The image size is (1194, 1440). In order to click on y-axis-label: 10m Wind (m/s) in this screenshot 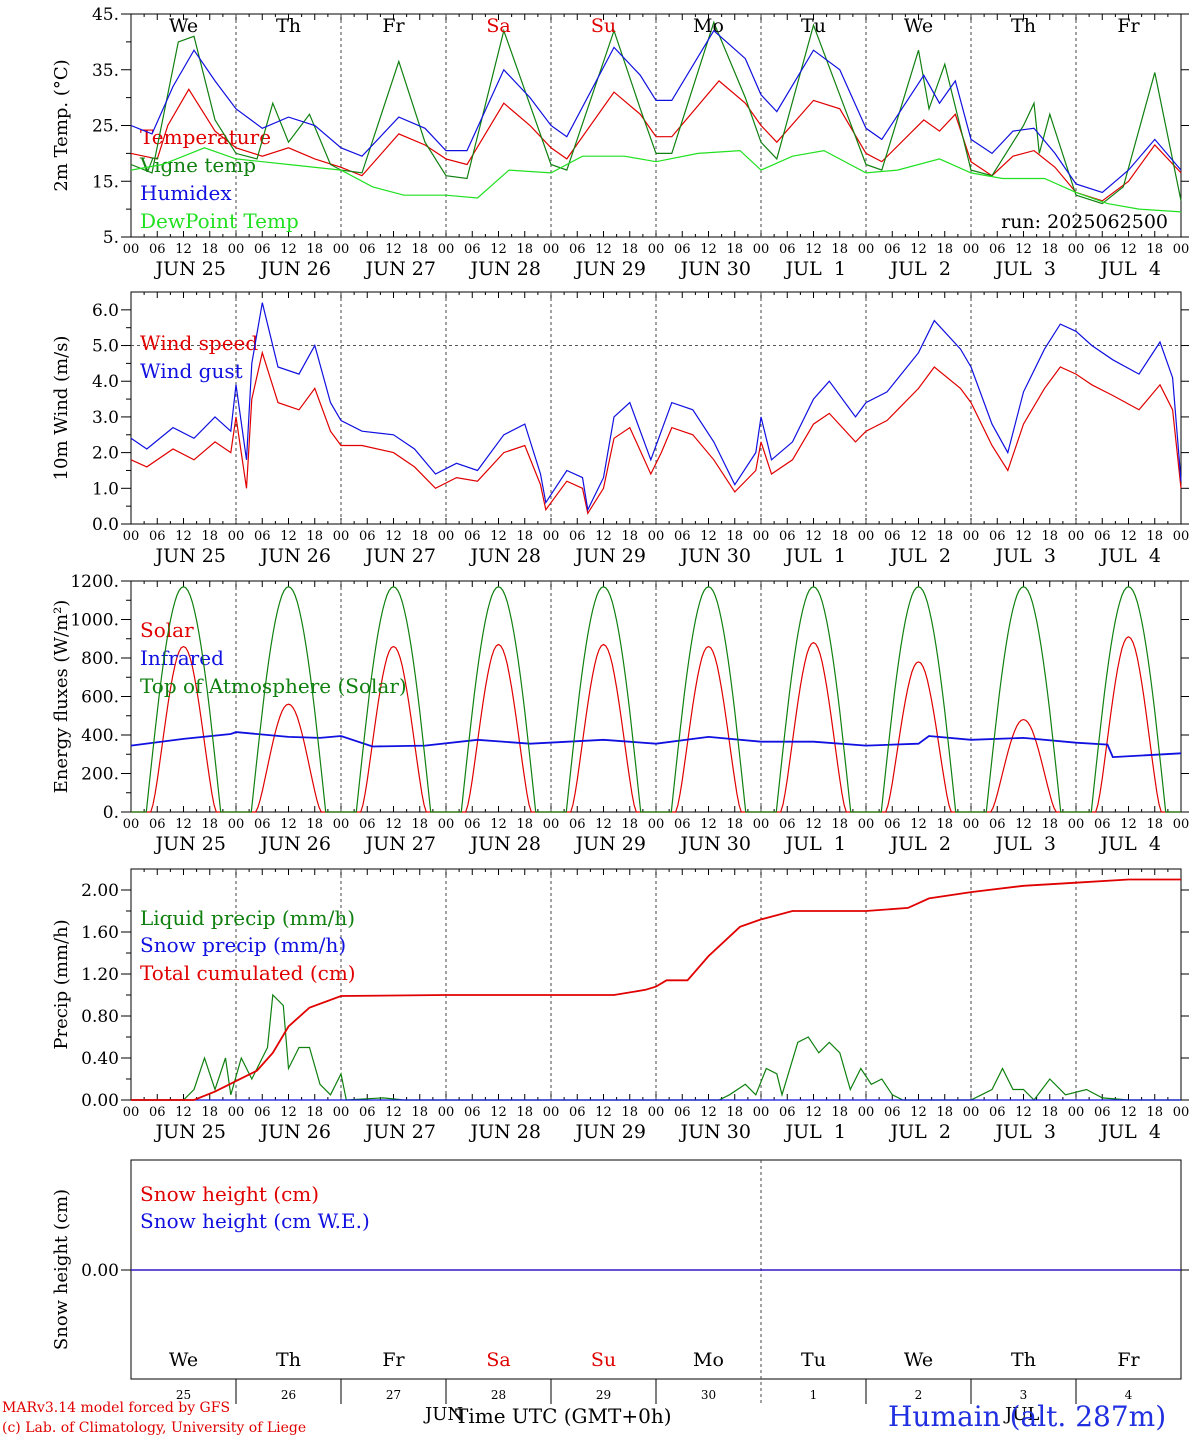, I will do `click(61, 408)`.